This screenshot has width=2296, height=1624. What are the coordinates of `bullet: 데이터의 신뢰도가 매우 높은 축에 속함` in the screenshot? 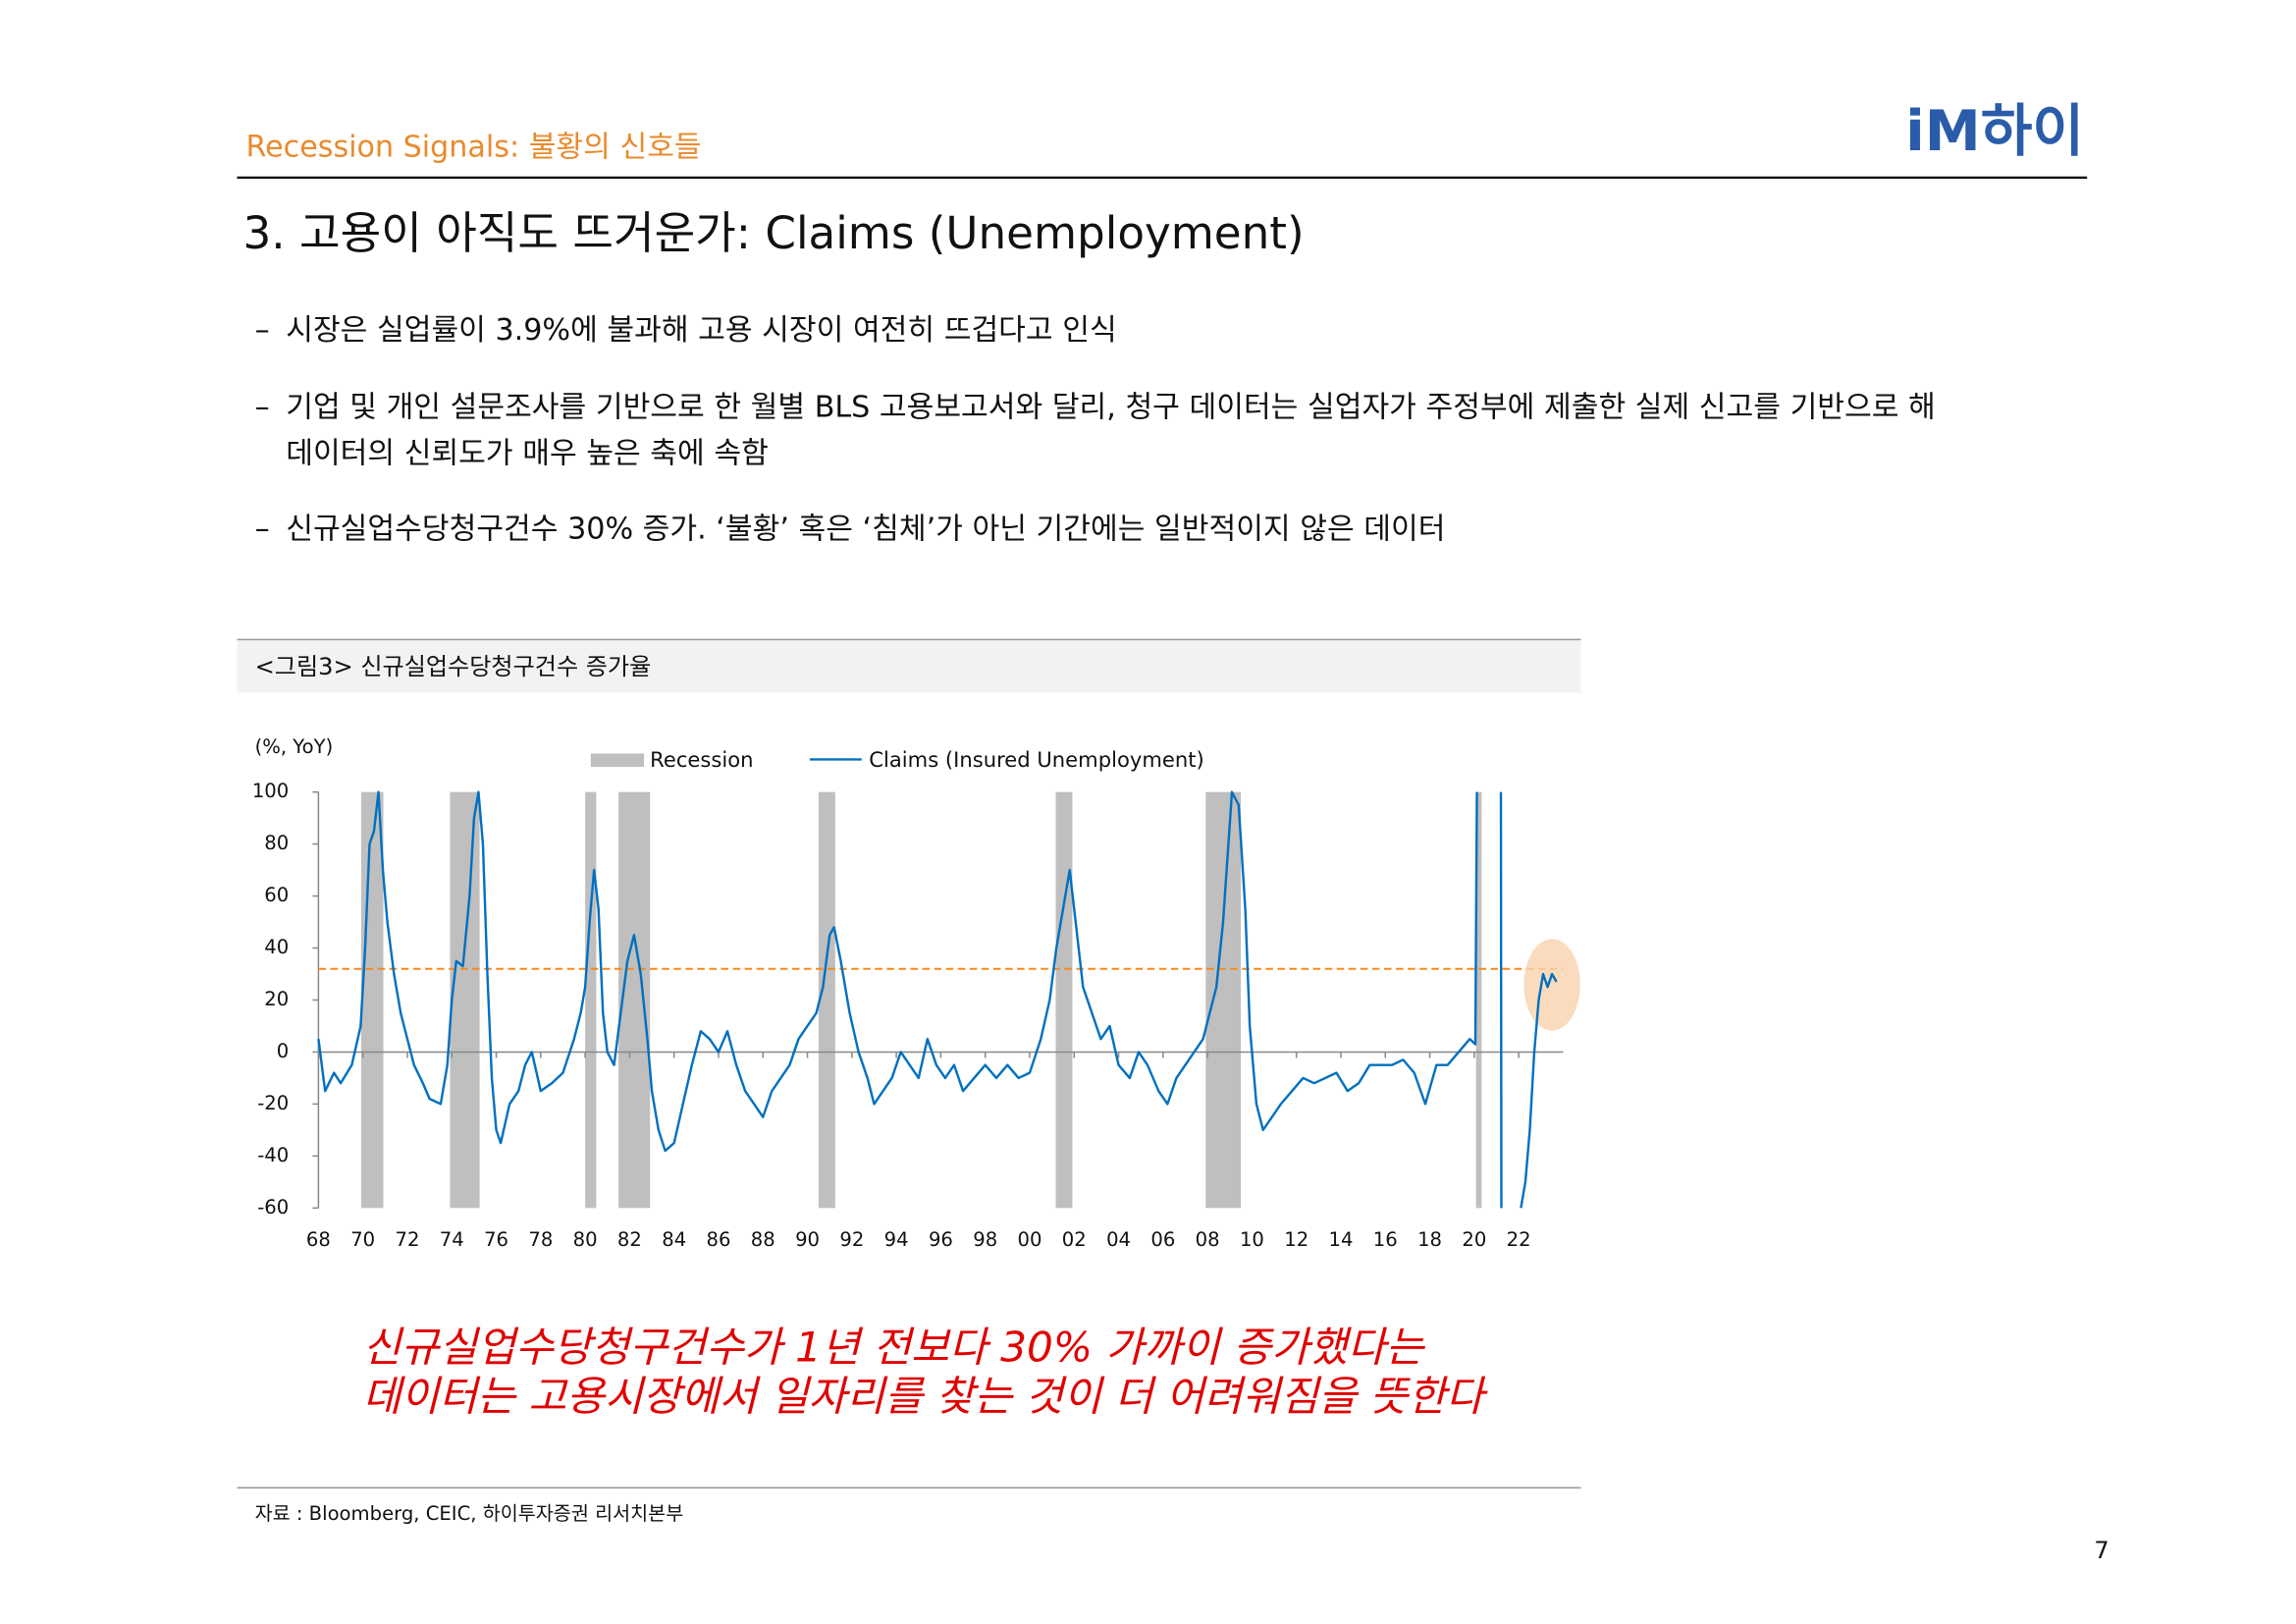 It's located at (527, 453).